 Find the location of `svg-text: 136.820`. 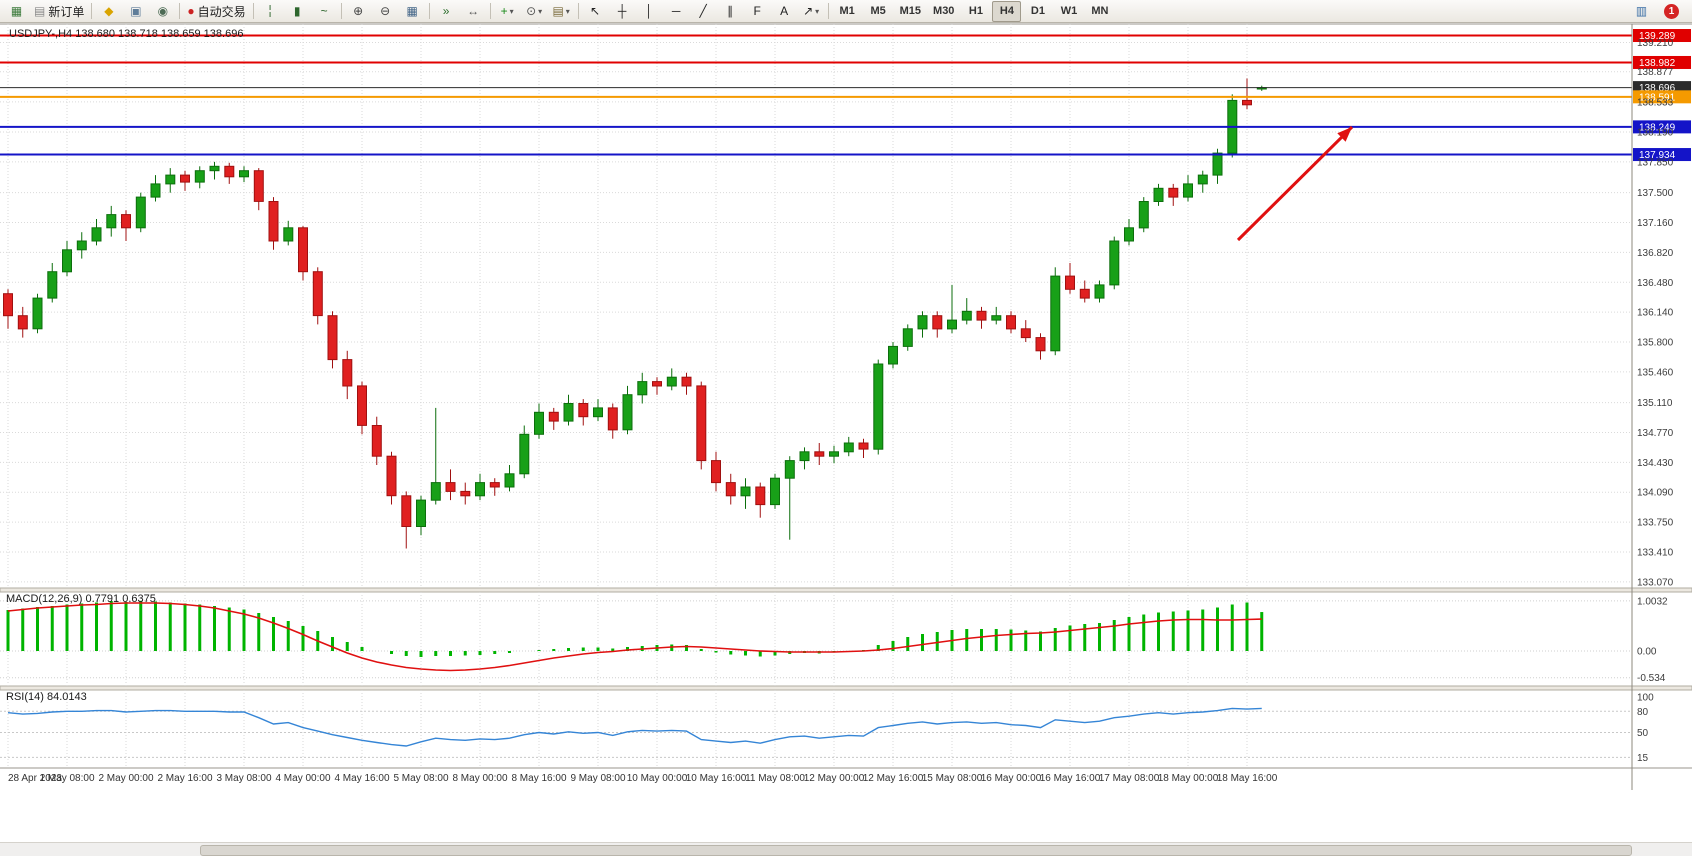

svg-text: 136.820 is located at coordinates (1655, 253).